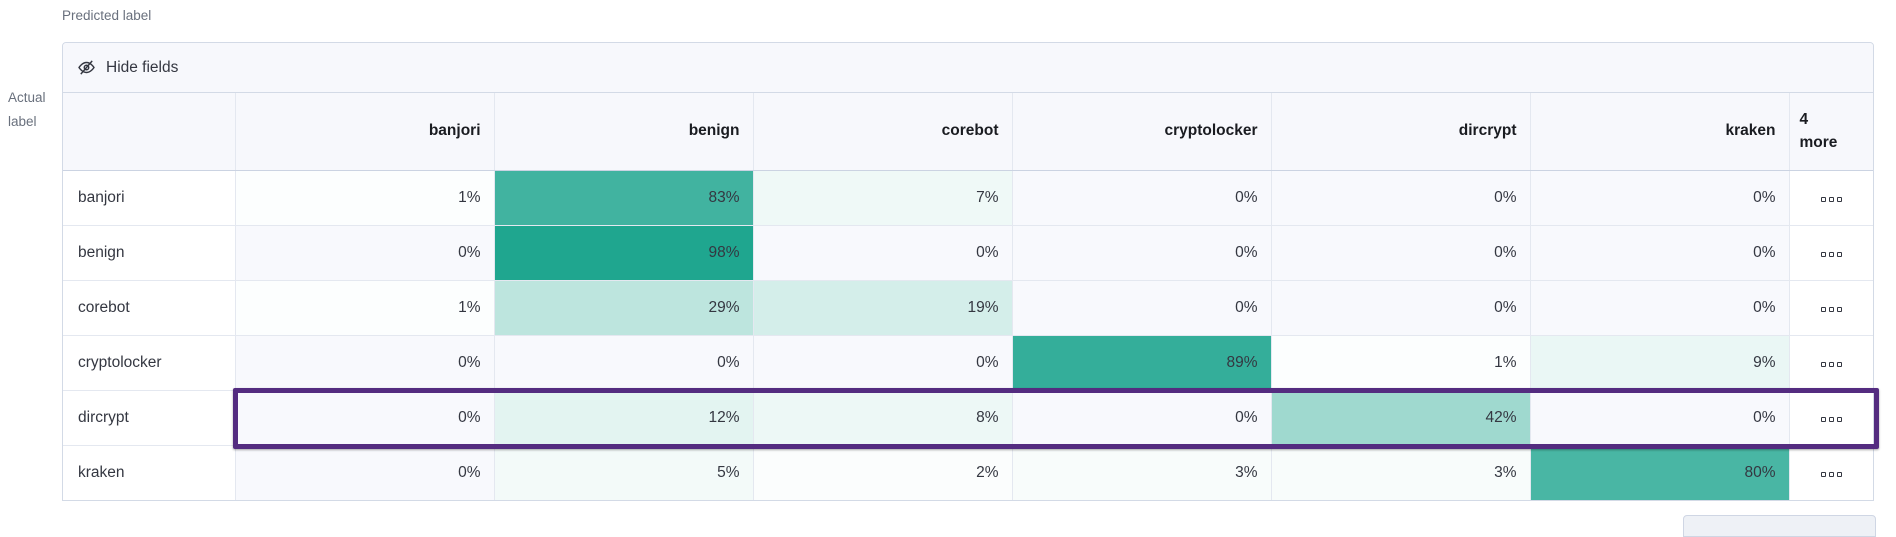 The width and height of the screenshot is (1896, 537). I want to click on cell: 2%, so click(883, 472).